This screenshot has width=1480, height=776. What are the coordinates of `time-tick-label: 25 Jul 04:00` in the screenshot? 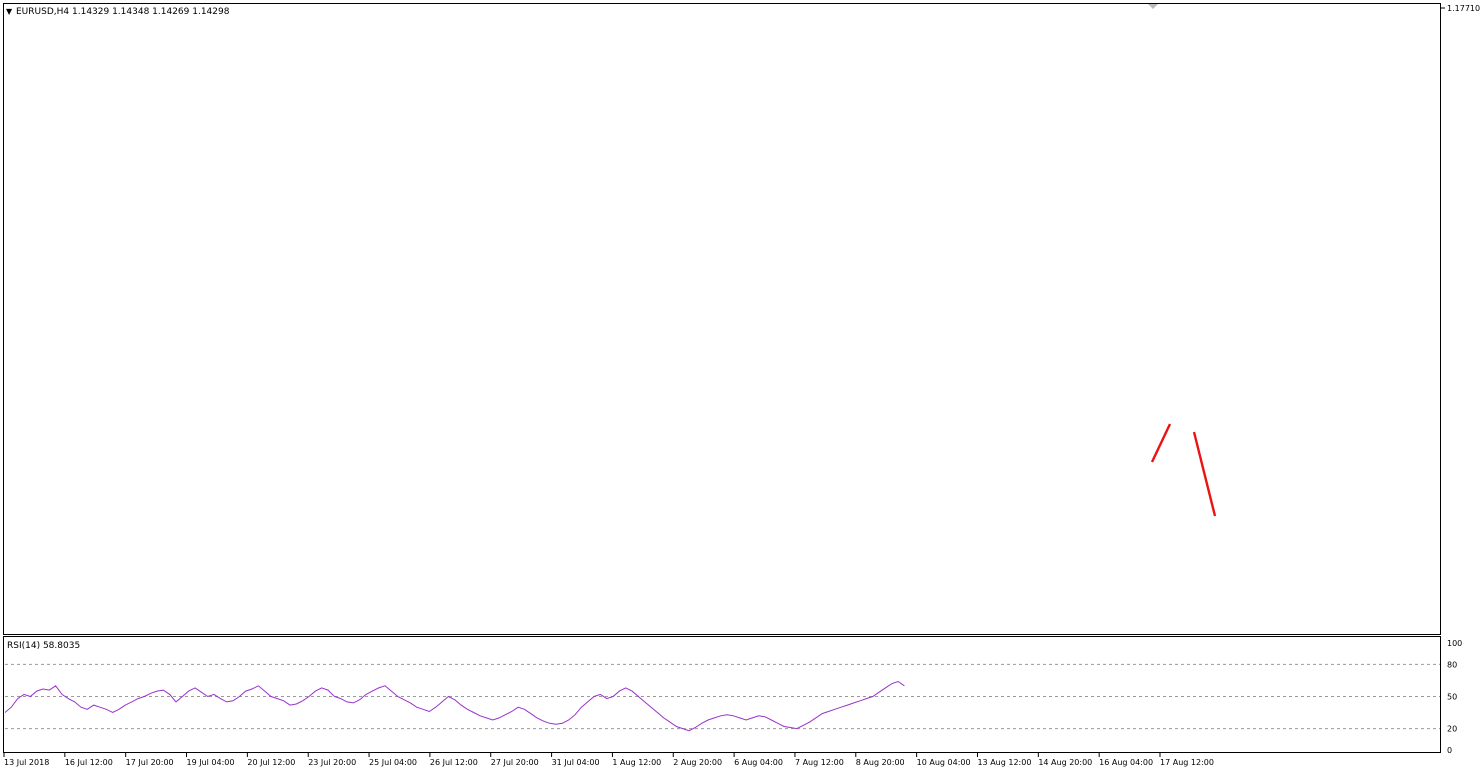 It's located at (393, 762).